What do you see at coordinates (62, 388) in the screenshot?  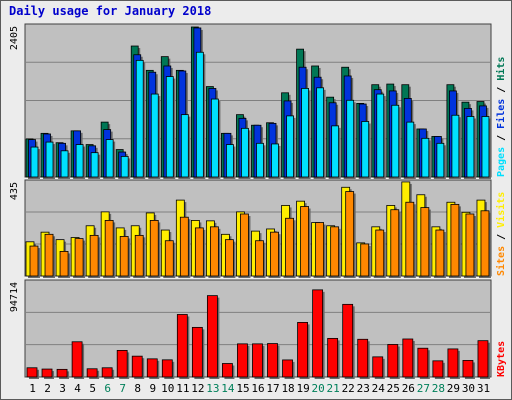 I see `x-tick-label-3: 3` at bounding box center [62, 388].